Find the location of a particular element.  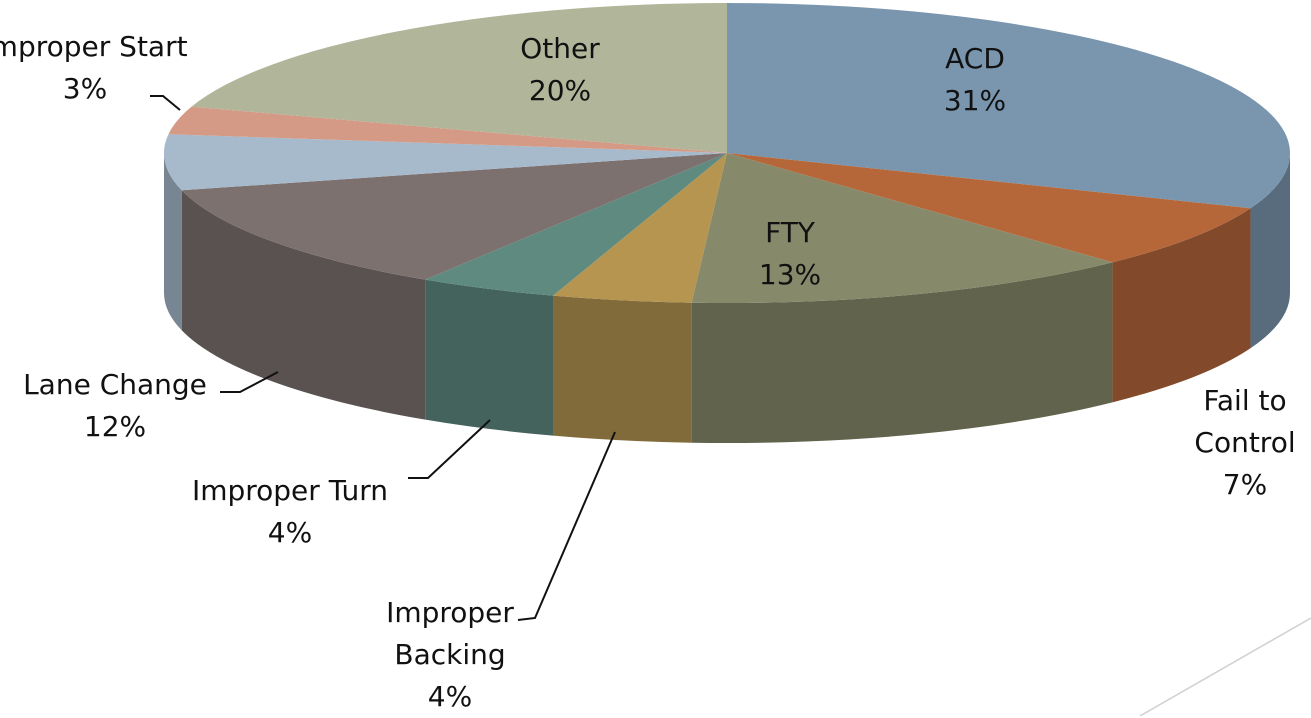

category-label: Other is located at coordinates (560, 48).